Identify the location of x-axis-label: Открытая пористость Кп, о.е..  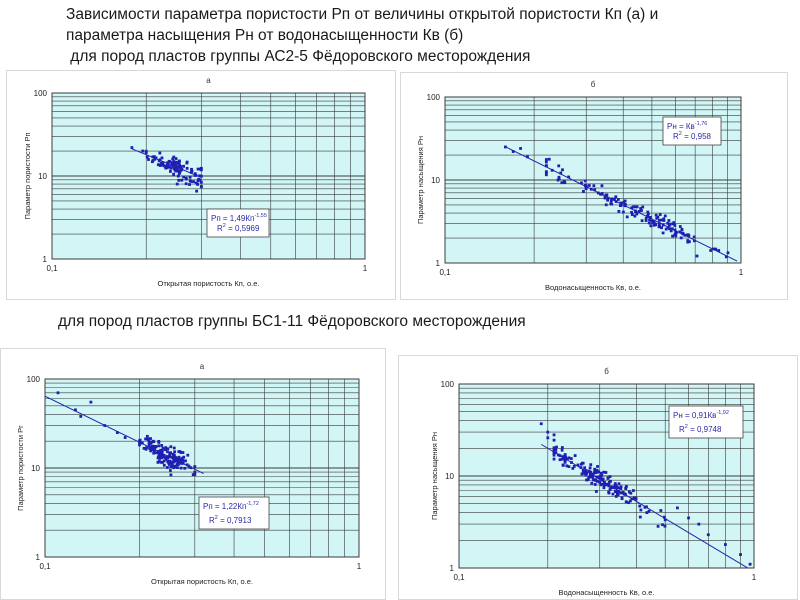
(209, 283).